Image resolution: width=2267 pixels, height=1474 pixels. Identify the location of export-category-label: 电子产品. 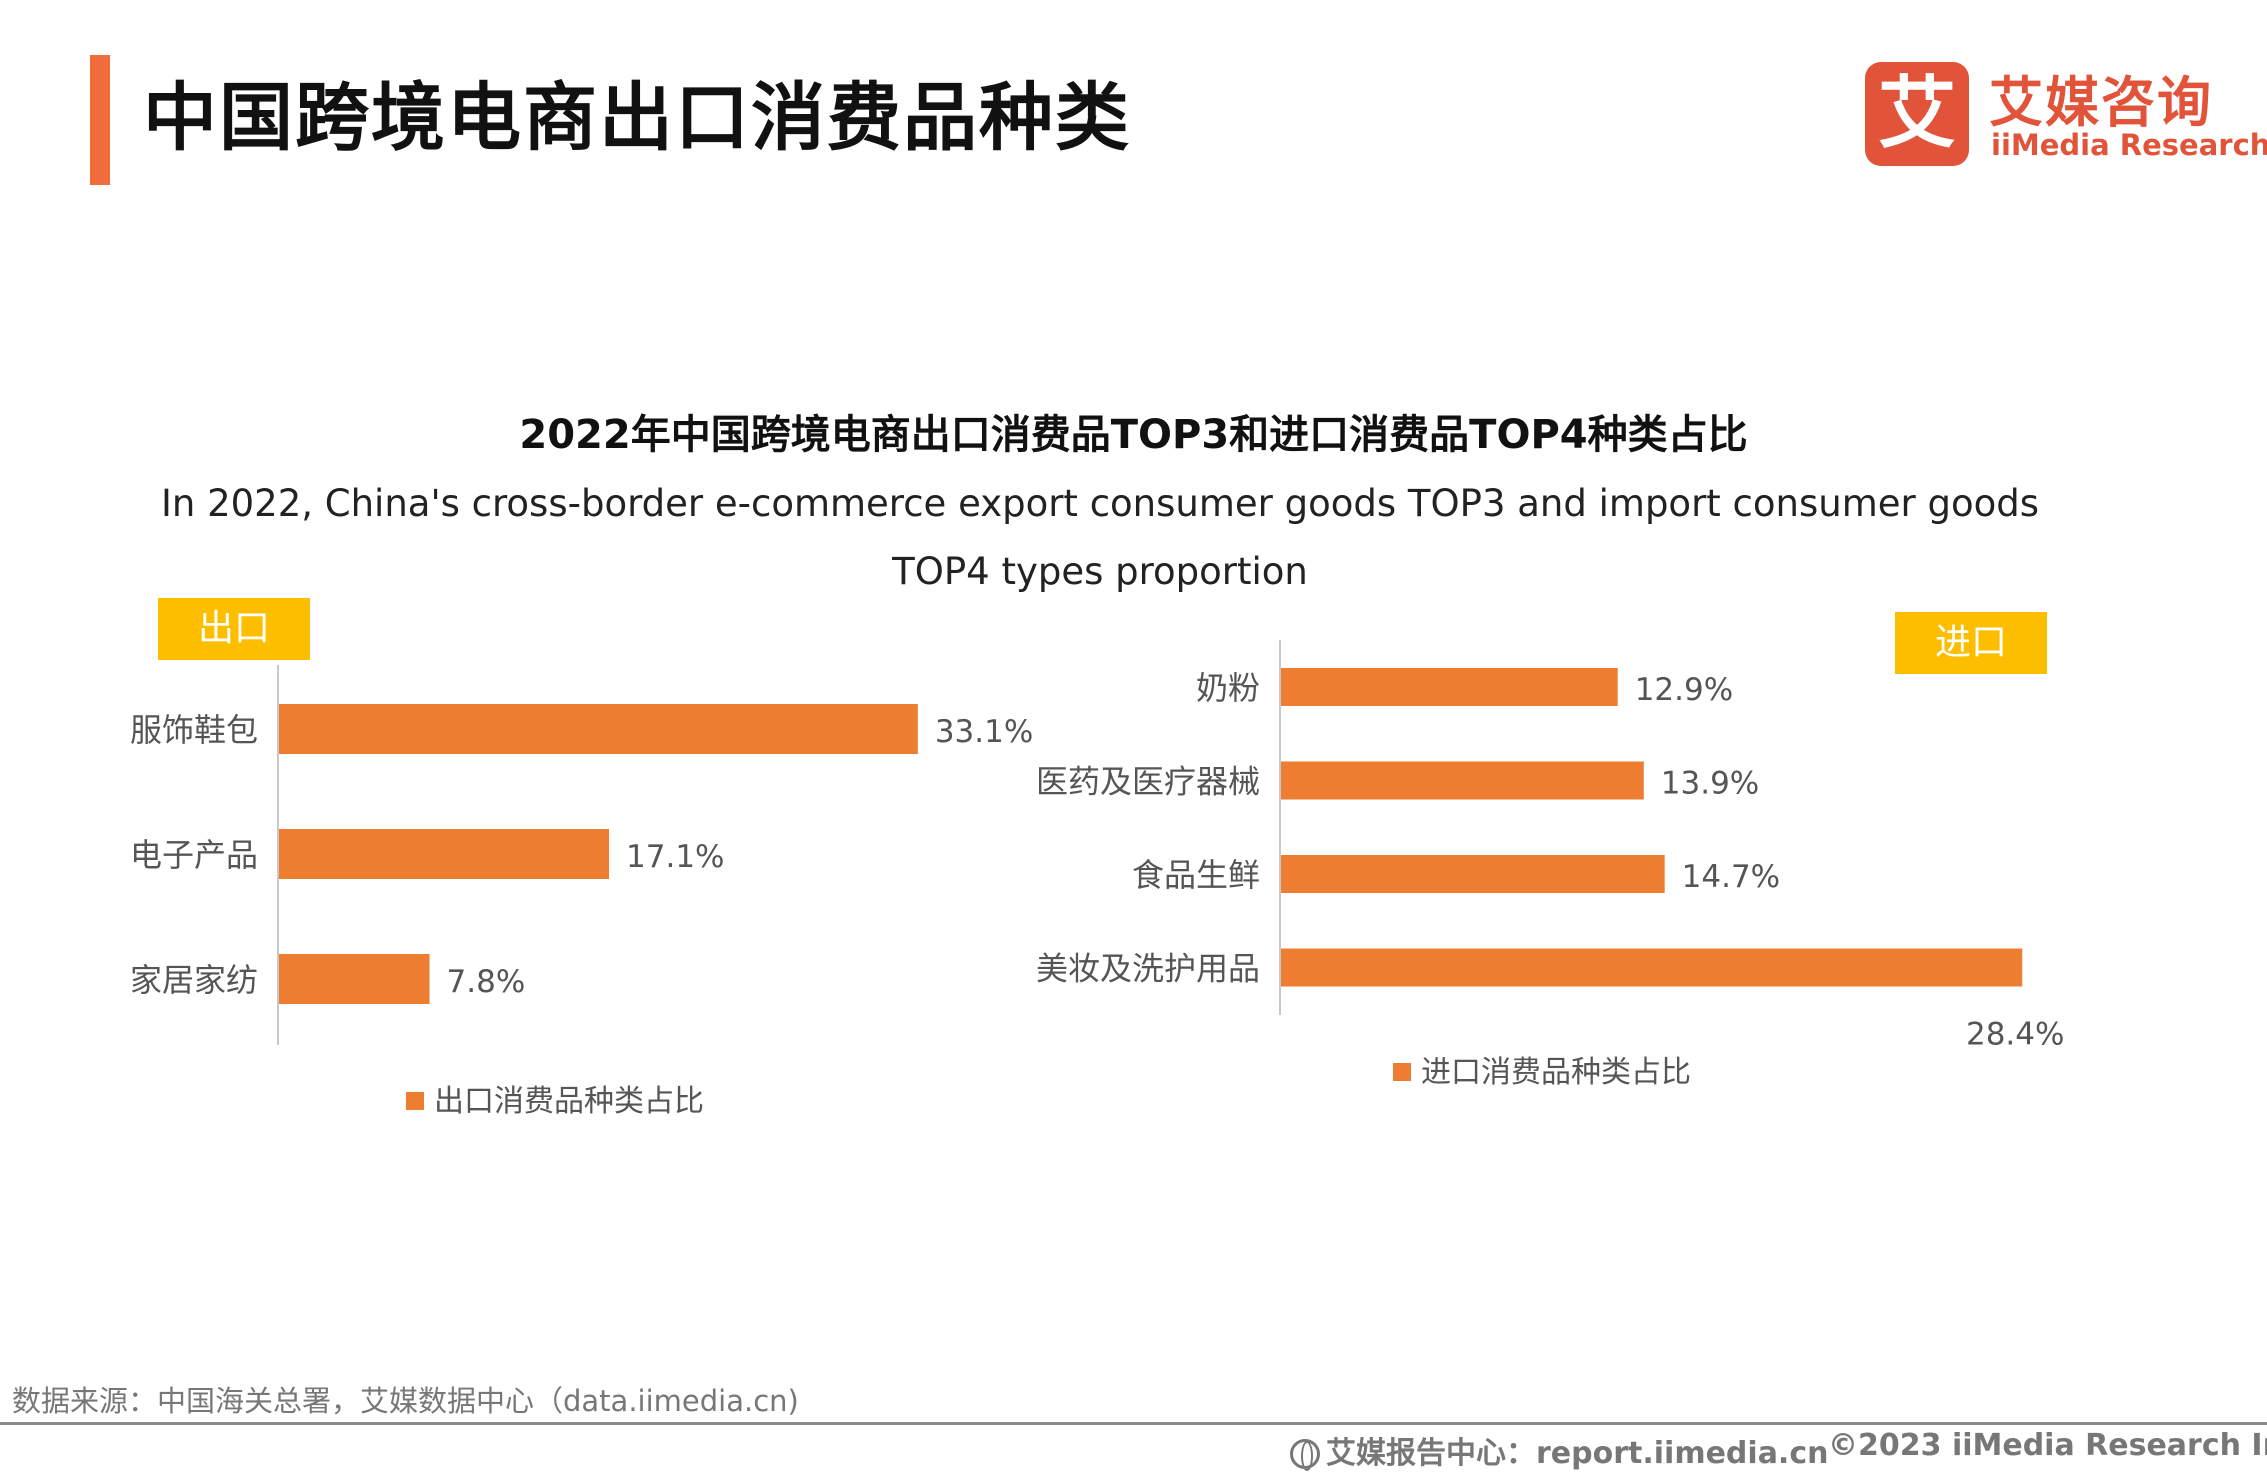
(194, 855).